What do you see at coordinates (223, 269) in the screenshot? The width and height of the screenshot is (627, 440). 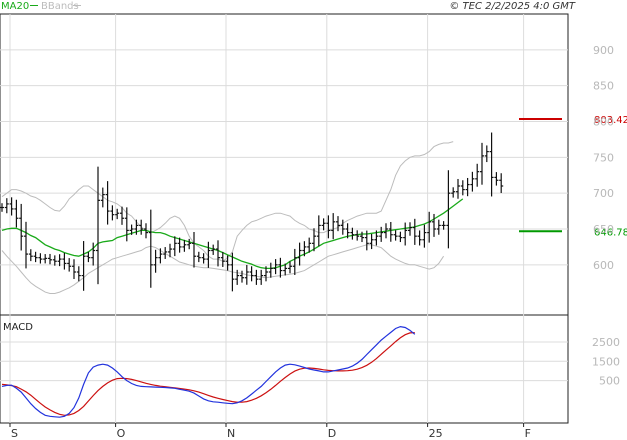 I see `bbands-lower-line` at bounding box center [223, 269].